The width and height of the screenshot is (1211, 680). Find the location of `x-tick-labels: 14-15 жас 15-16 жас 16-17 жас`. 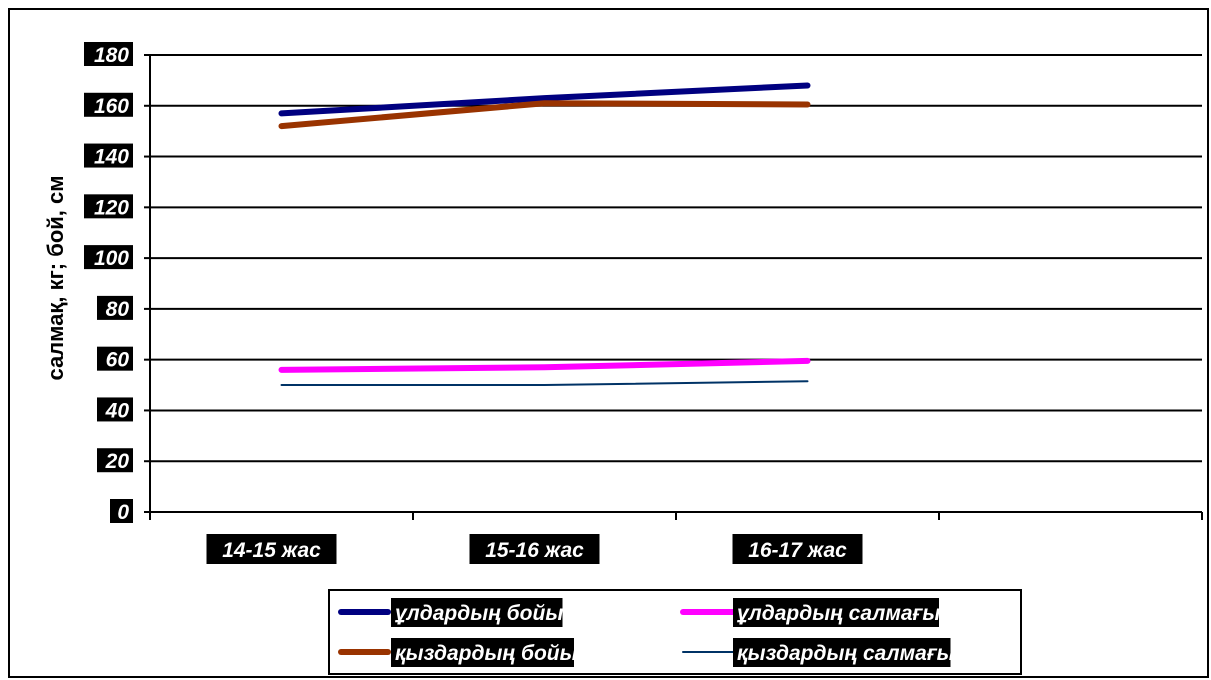

x-tick-labels: 14-15 жас 15-16 жас 16-17 жас is located at coordinates (534, 549).